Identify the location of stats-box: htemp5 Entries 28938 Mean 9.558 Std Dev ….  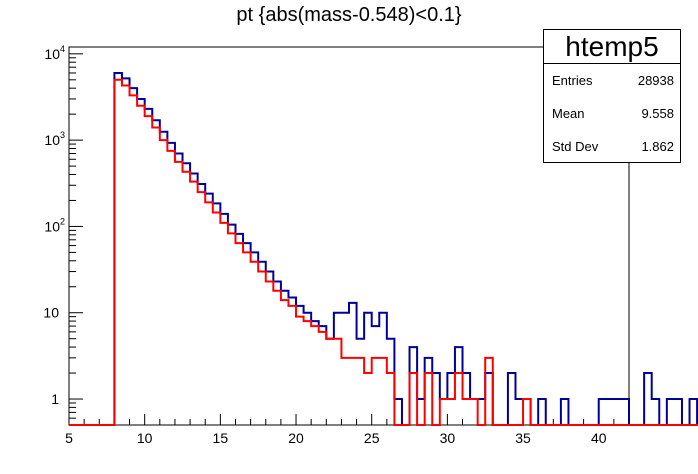
(612, 96).